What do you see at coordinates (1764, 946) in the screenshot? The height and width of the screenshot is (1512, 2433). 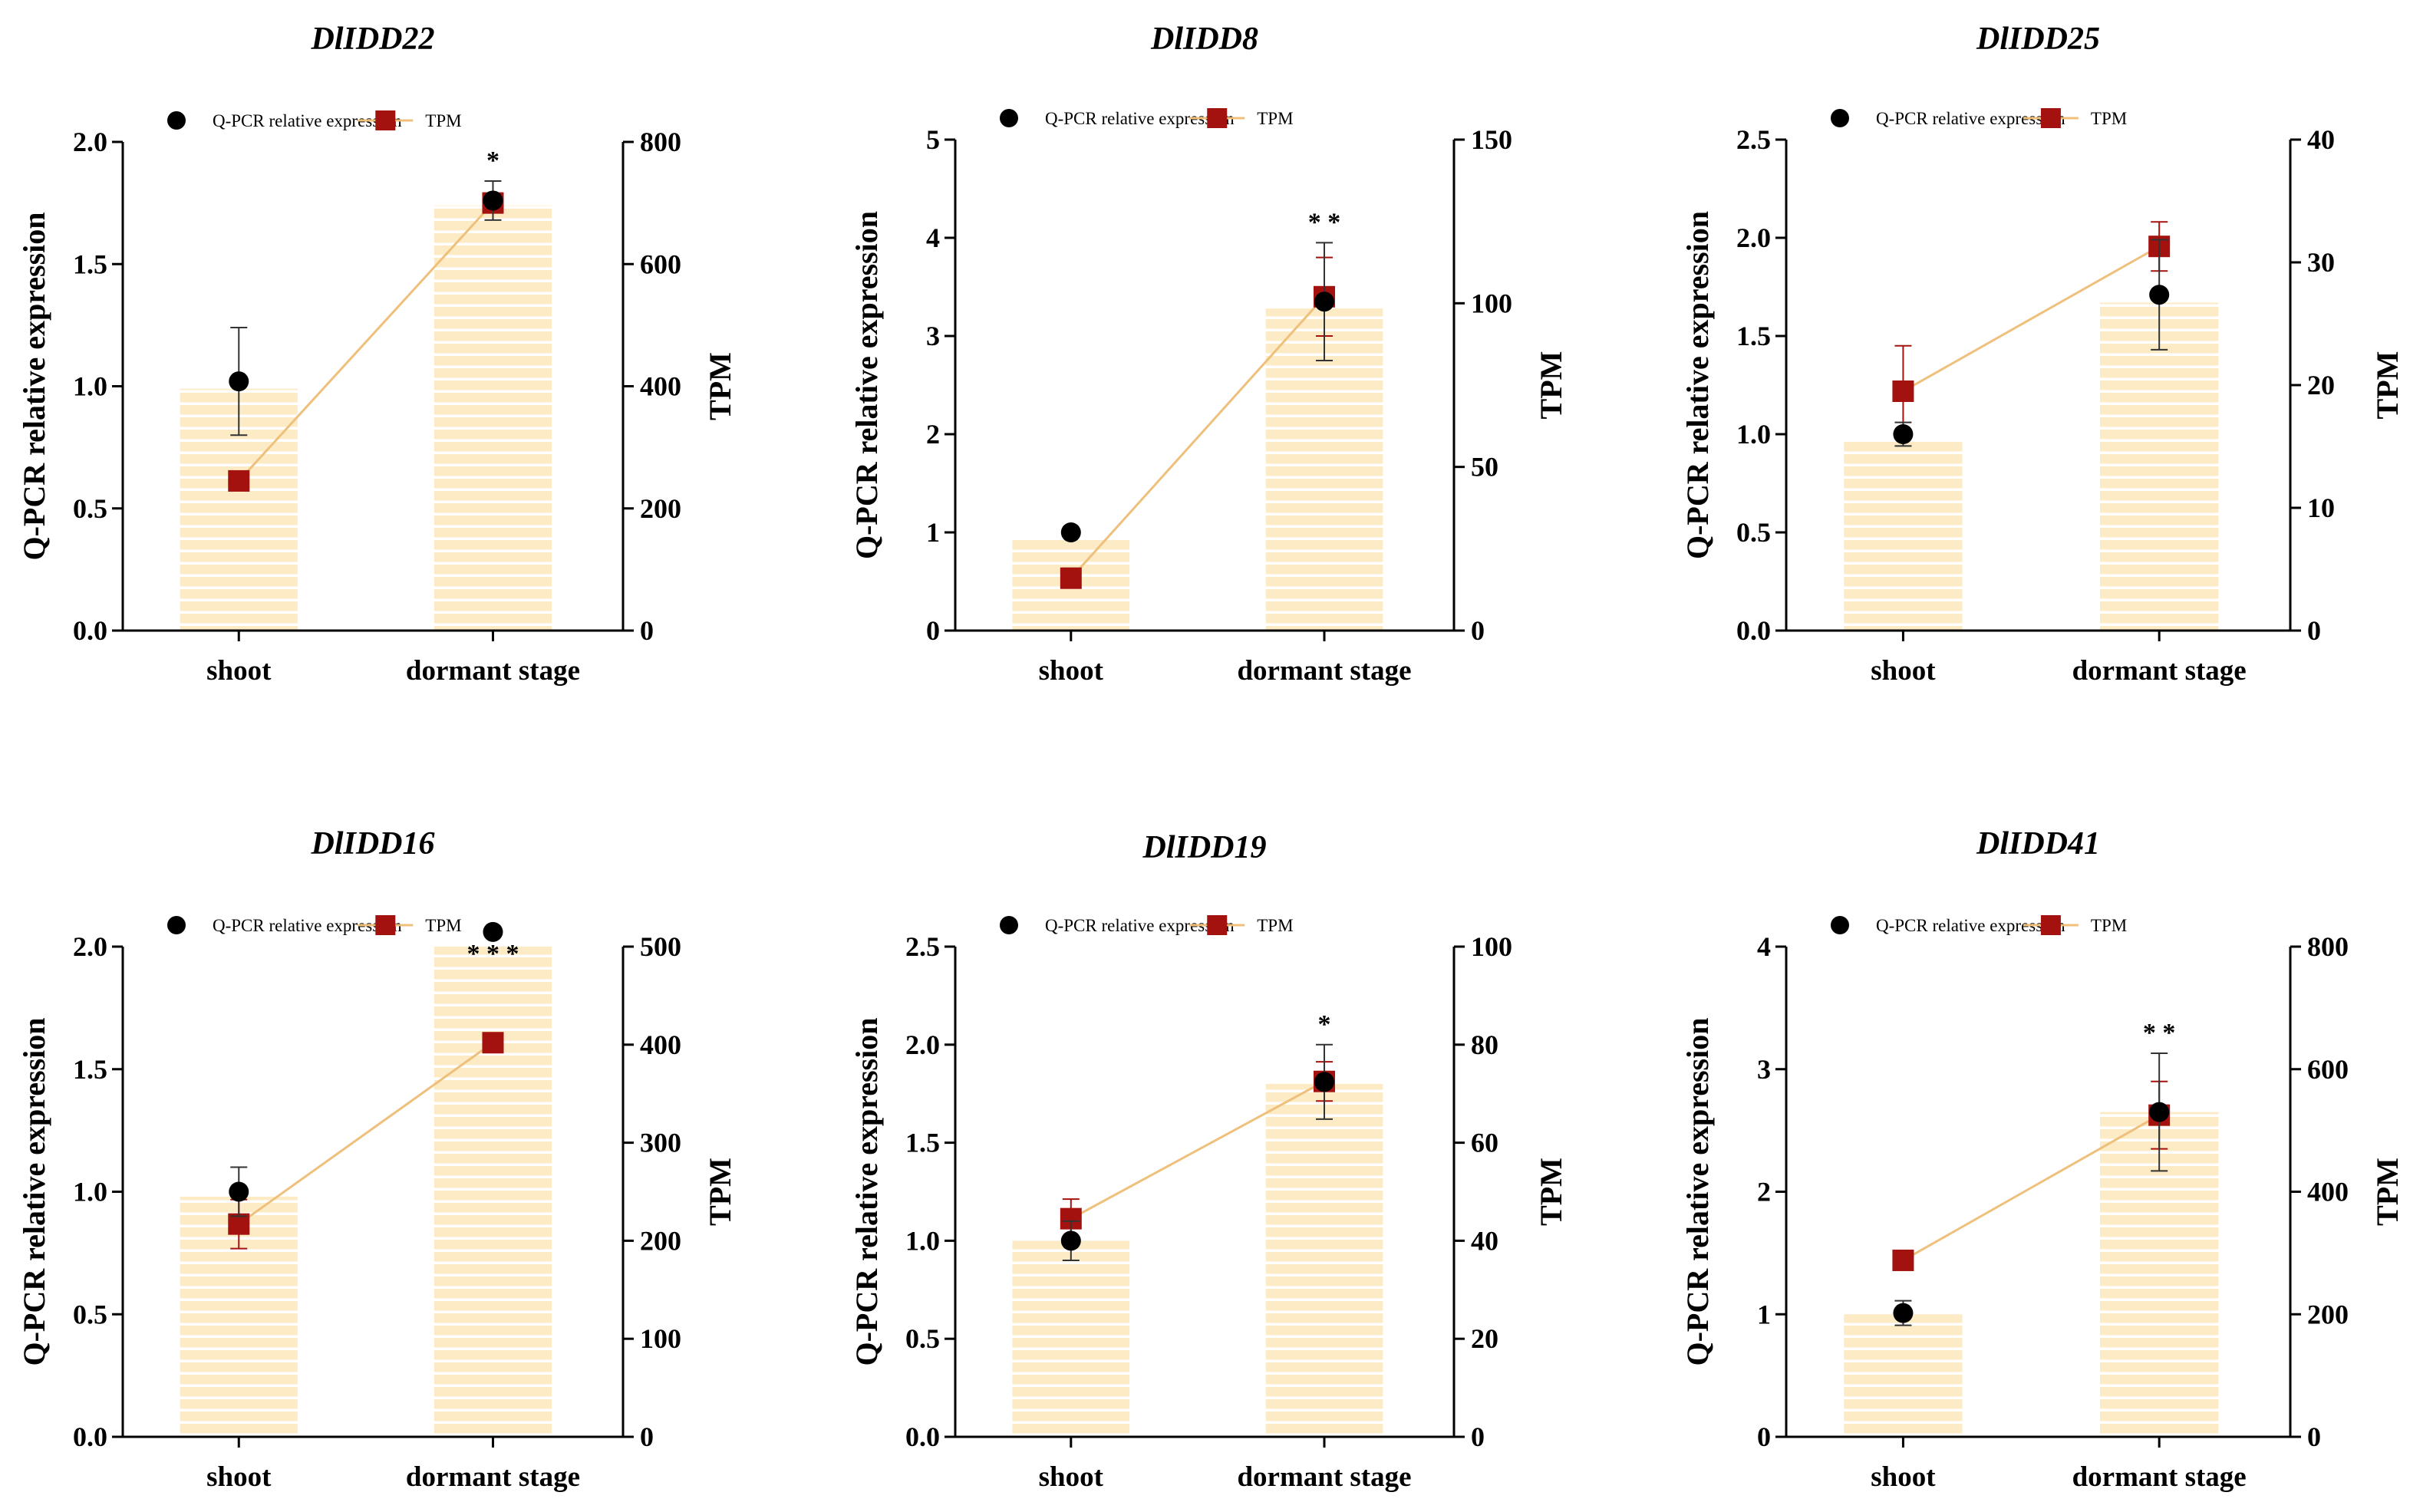 I see `y-tick-label-left: 4` at bounding box center [1764, 946].